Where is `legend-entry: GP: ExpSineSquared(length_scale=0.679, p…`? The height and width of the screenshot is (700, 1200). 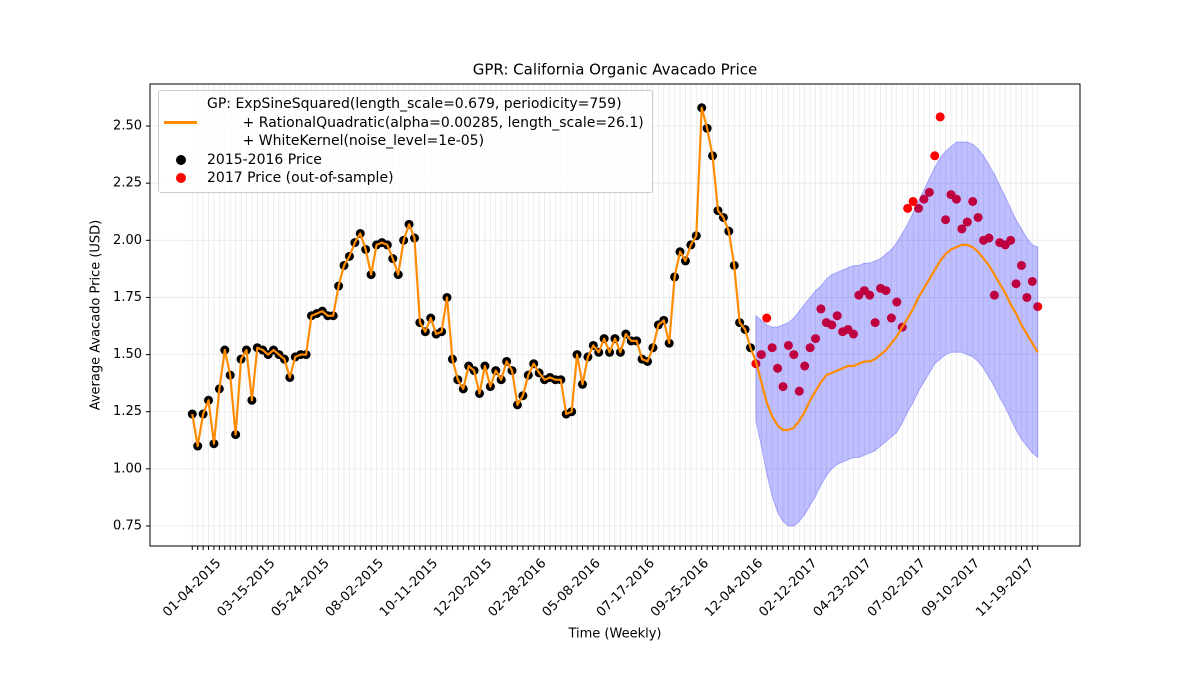
legend-entry: GP: ExpSineSquared(length_scale=0.679, p… is located at coordinates (401, 123).